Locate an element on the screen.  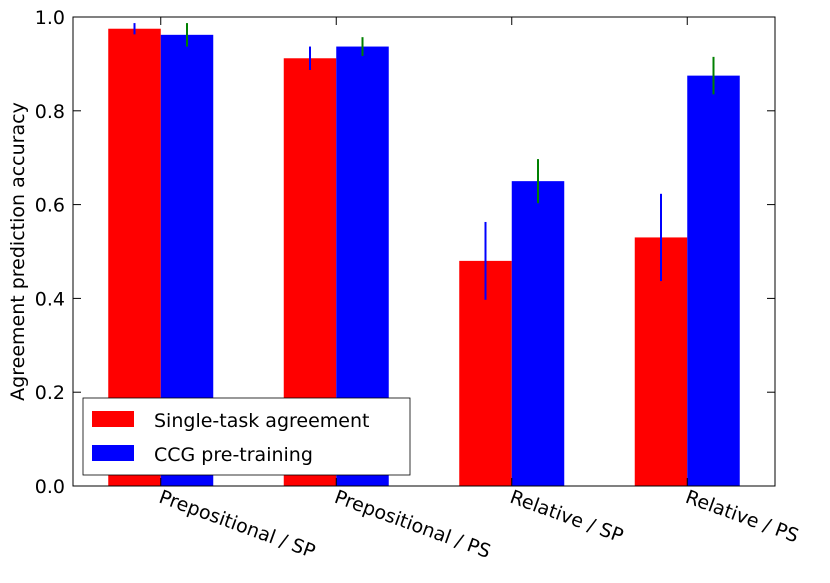
x-tick-label: Prepositional / SP is located at coordinates (237, 524).